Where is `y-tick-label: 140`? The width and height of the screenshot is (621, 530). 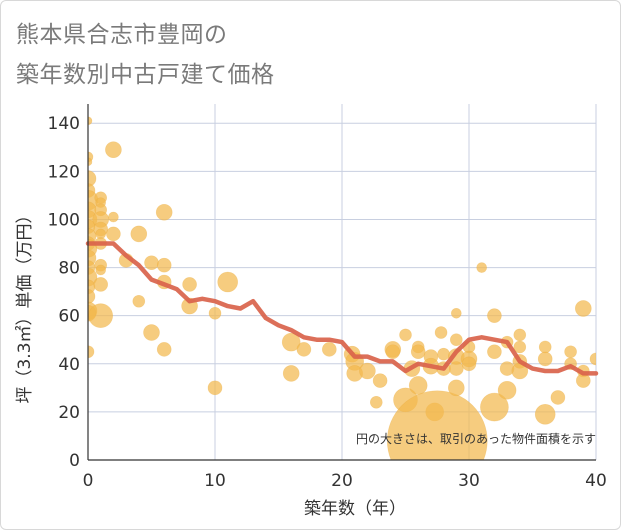
y-tick-label: 140 is located at coordinates (64, 124).